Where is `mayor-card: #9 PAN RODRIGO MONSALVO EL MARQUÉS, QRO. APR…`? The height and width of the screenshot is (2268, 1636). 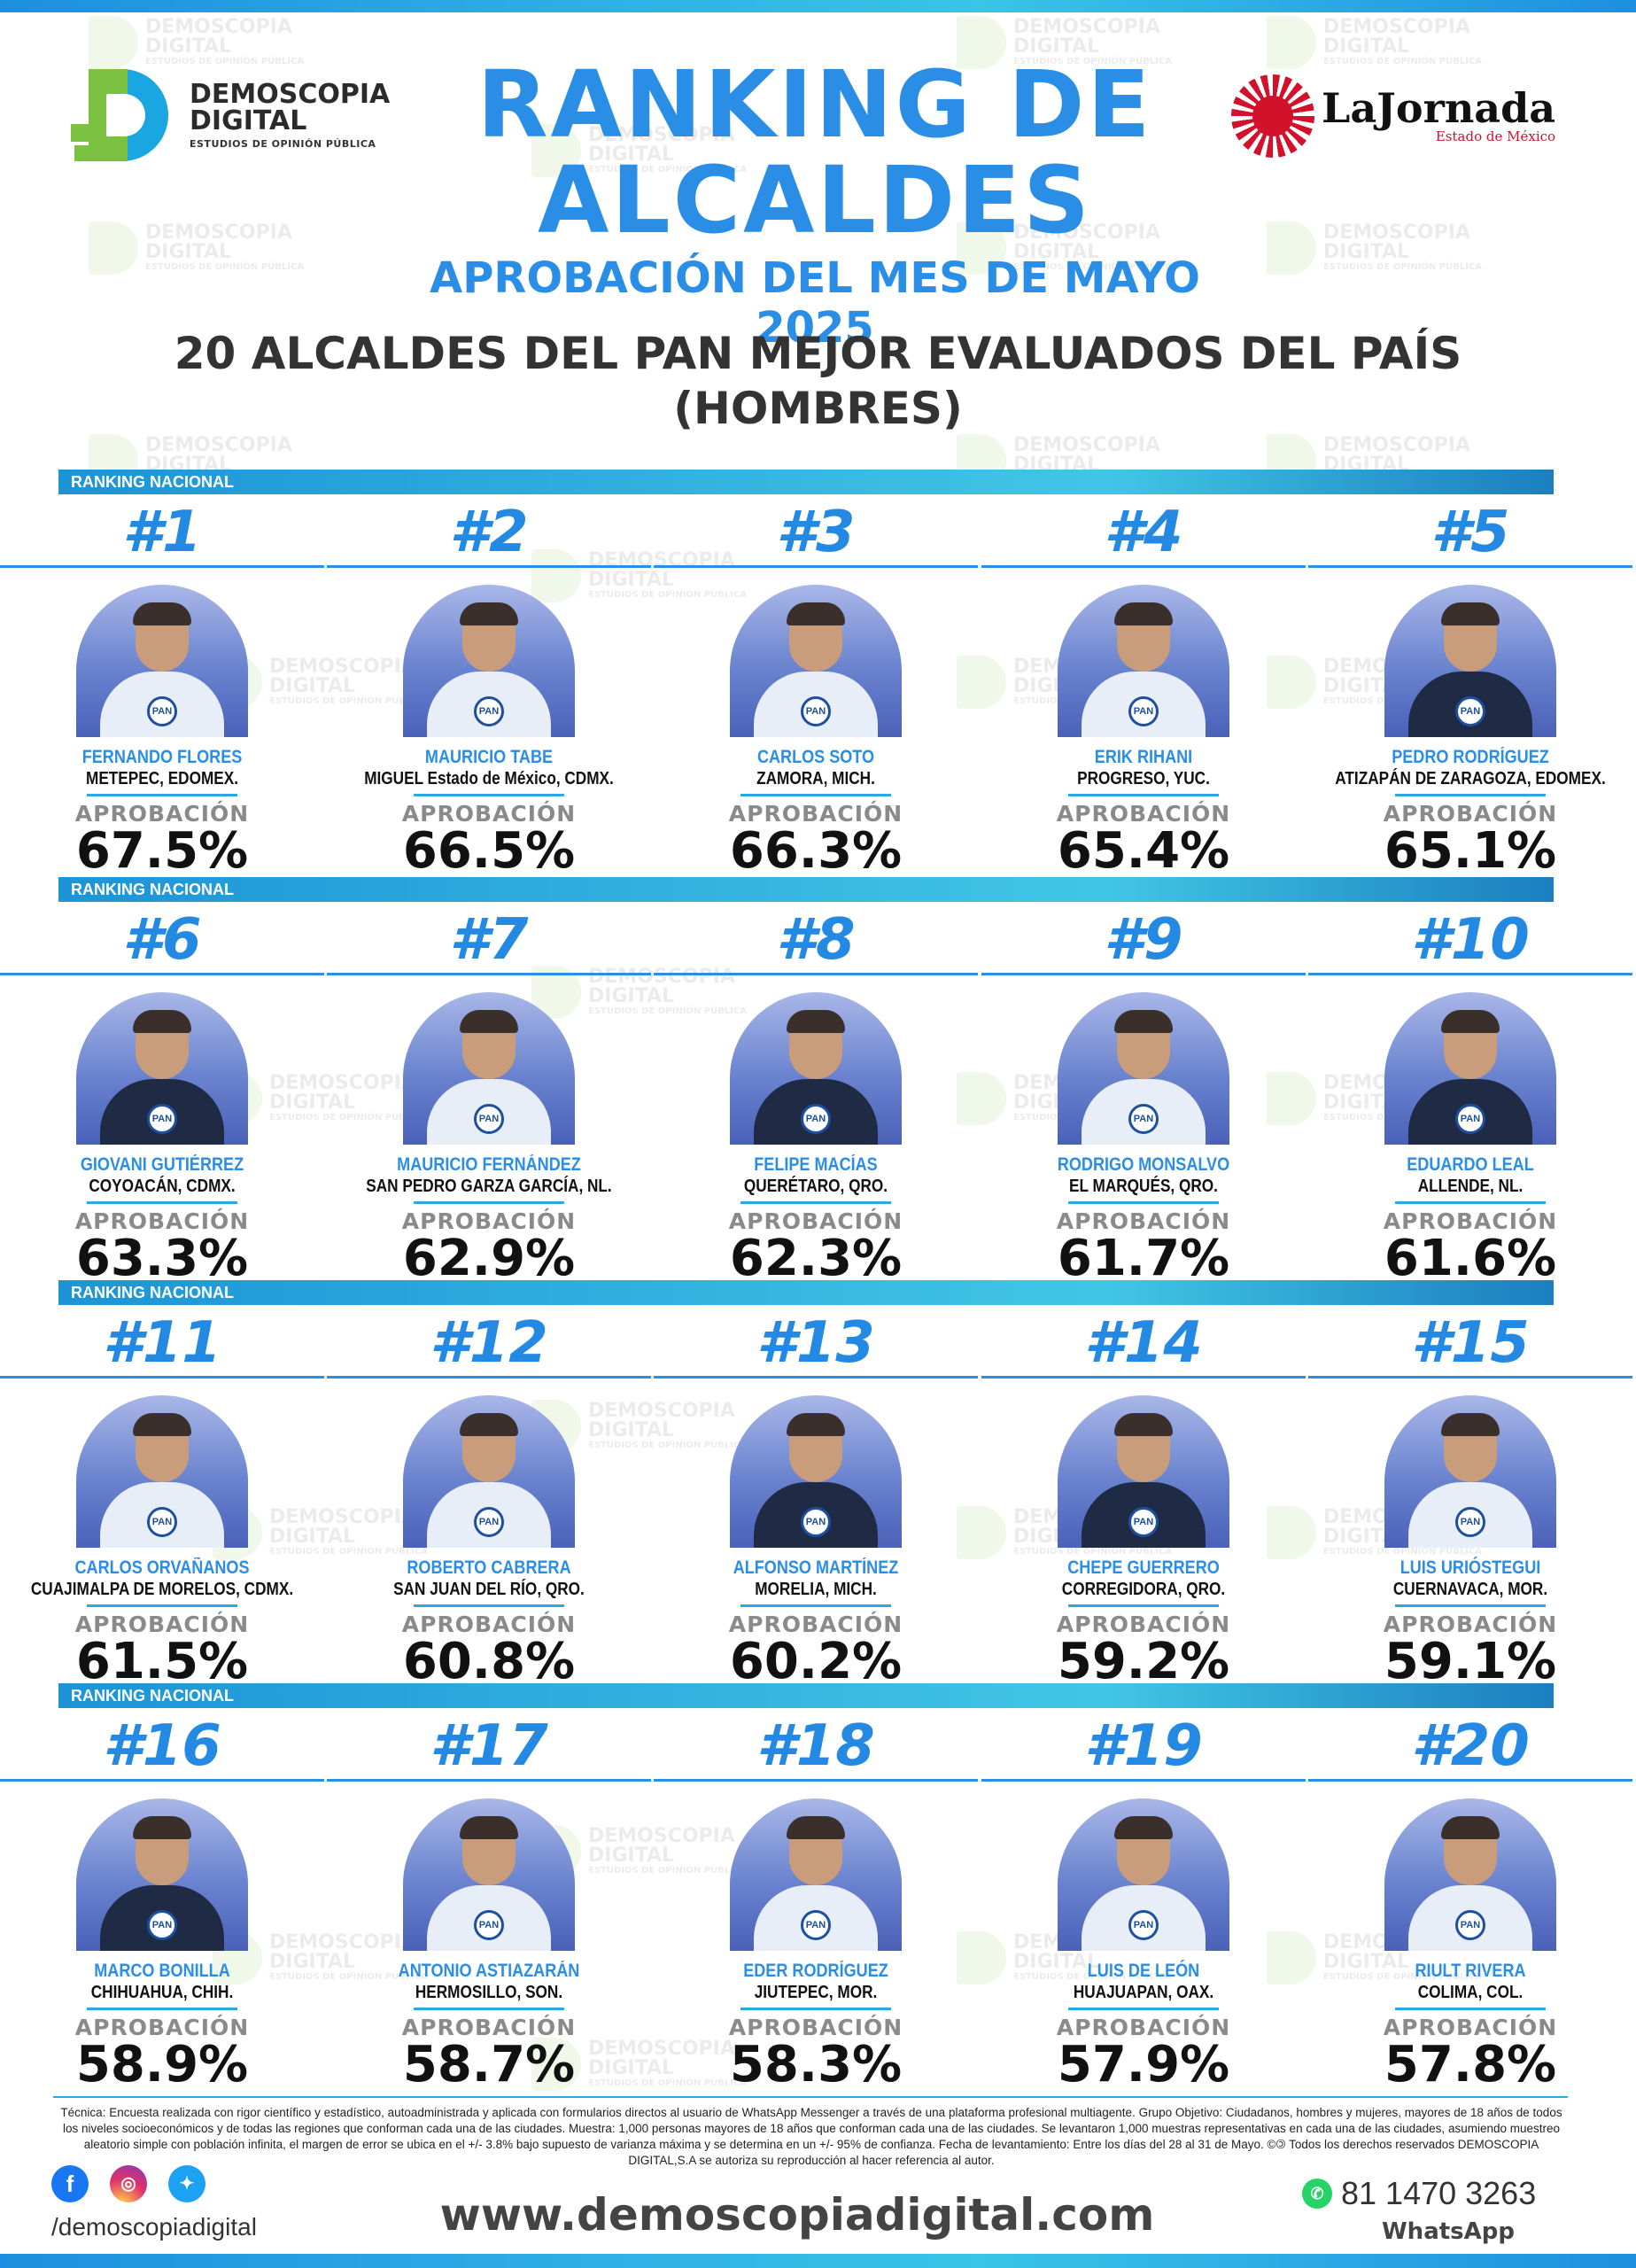 mayor-card: #9 PAN RODRIGO MONSALVO EL MARQUÉS, QRO. APR… is located at coordinates (1143, 1094).